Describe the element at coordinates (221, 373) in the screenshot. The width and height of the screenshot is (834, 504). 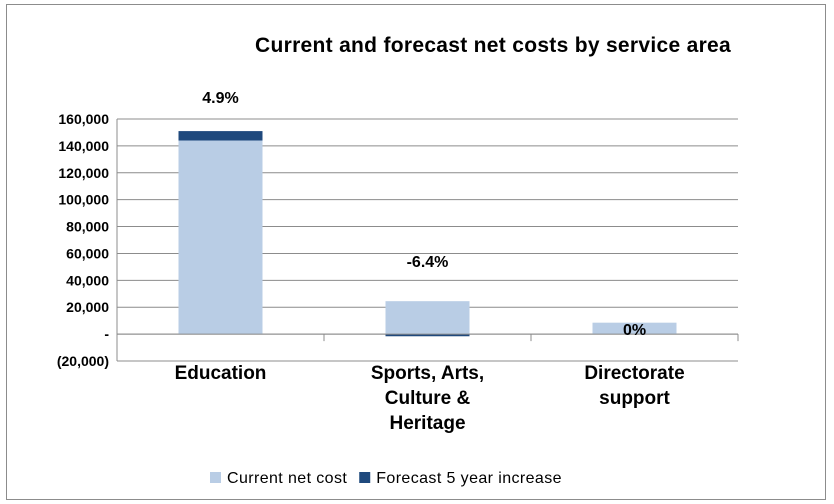
I see `x-category-label: Education` at that location.